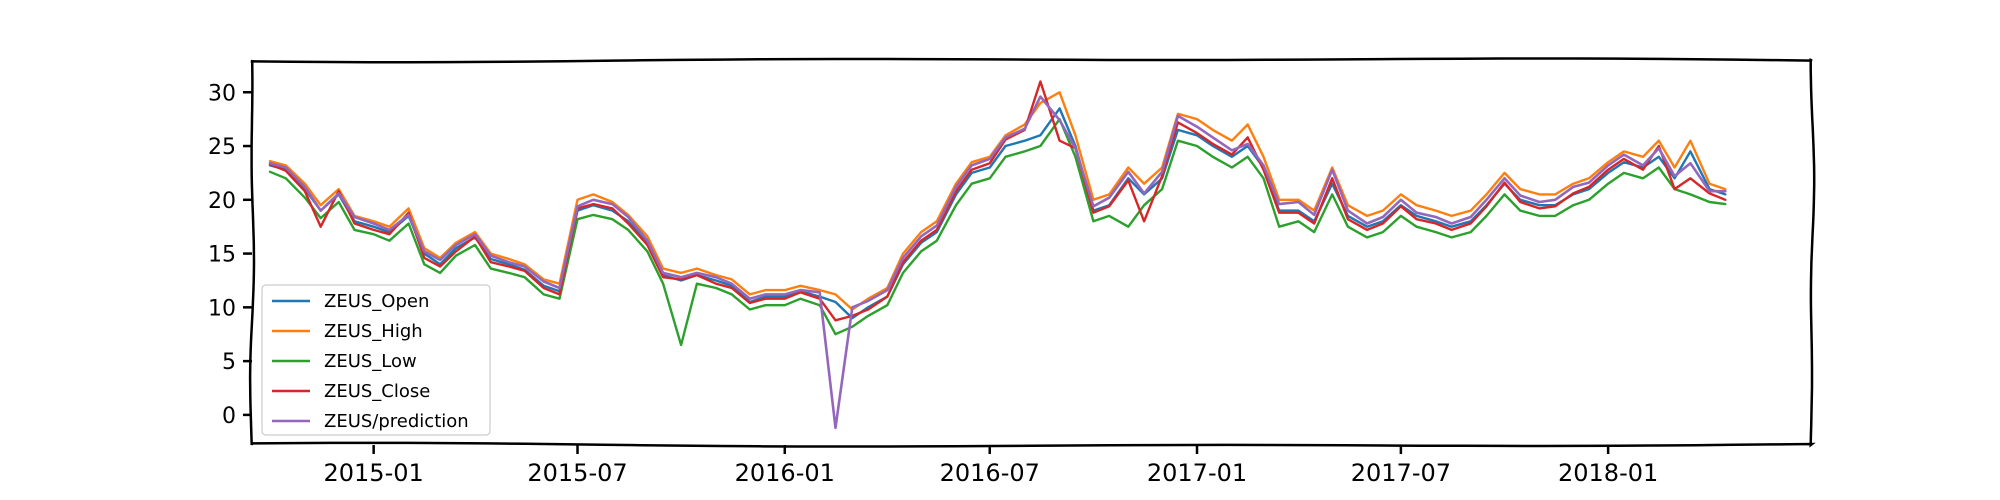 The image size is (2000, 500). I want to click on y-tick-label: 5, so click(229, 362).